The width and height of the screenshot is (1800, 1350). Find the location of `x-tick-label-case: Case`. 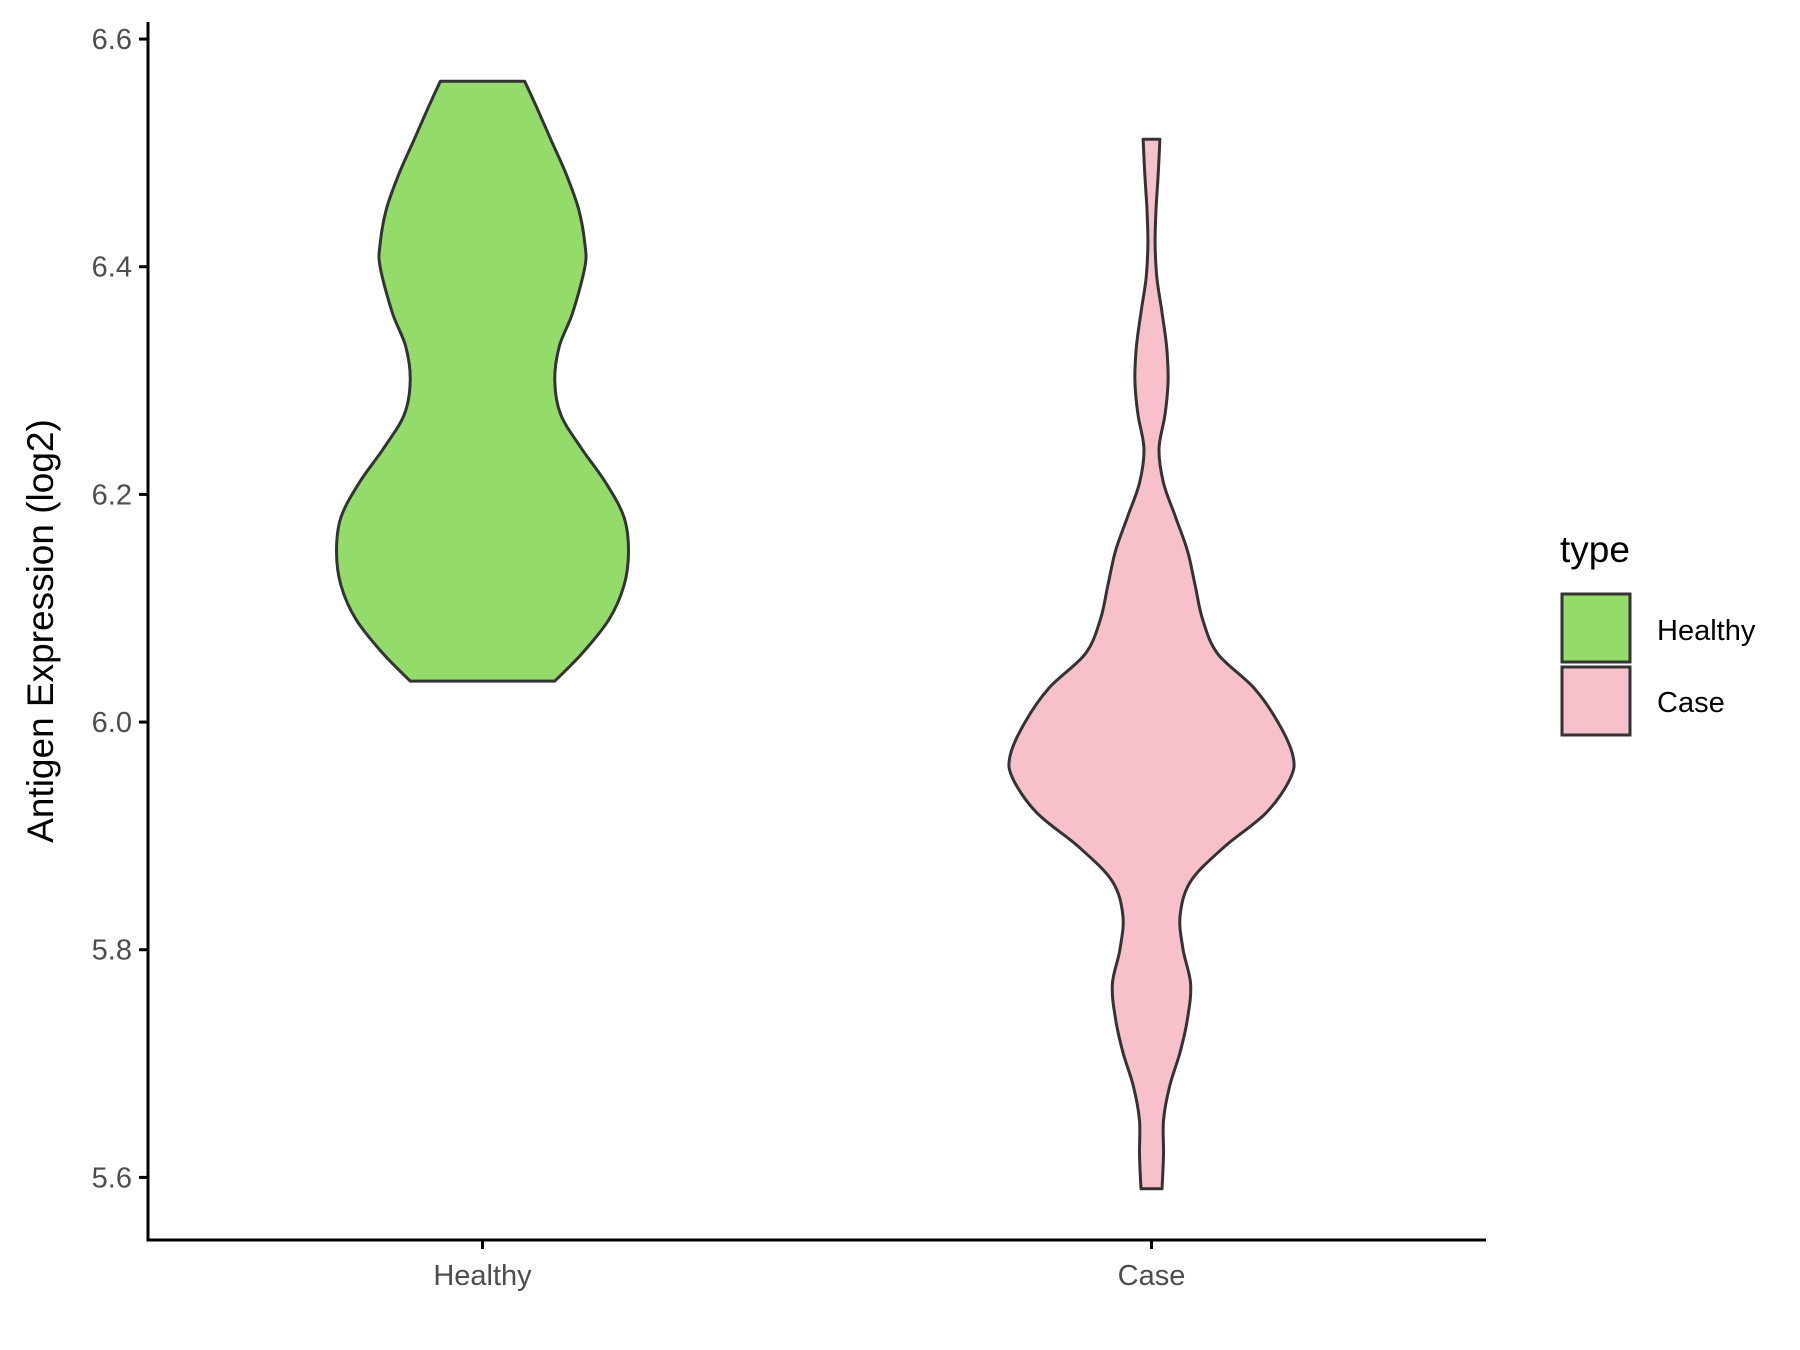

x-tick-label-case: Case is located at coordinates (1152, 1276).